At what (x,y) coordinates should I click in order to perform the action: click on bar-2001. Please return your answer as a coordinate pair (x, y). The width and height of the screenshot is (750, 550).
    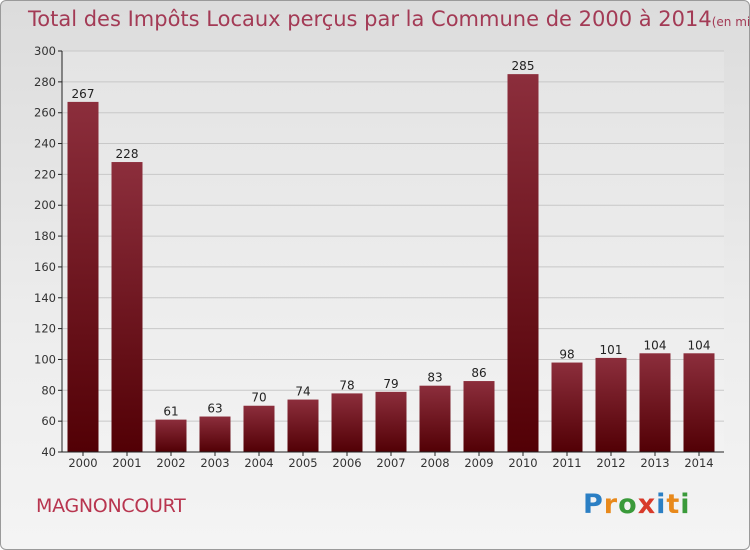
    Looking at the image, I should click on (127, 307).